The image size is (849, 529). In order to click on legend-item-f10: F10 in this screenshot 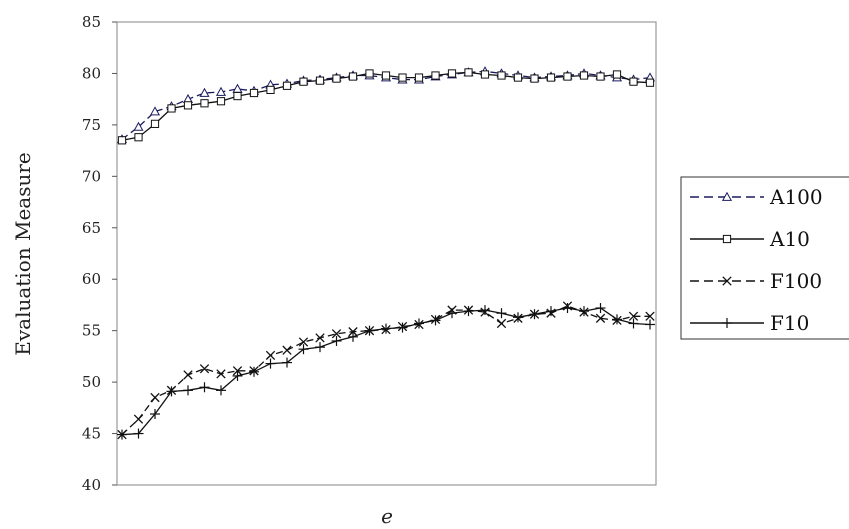, I will do `click(749, 323)`.